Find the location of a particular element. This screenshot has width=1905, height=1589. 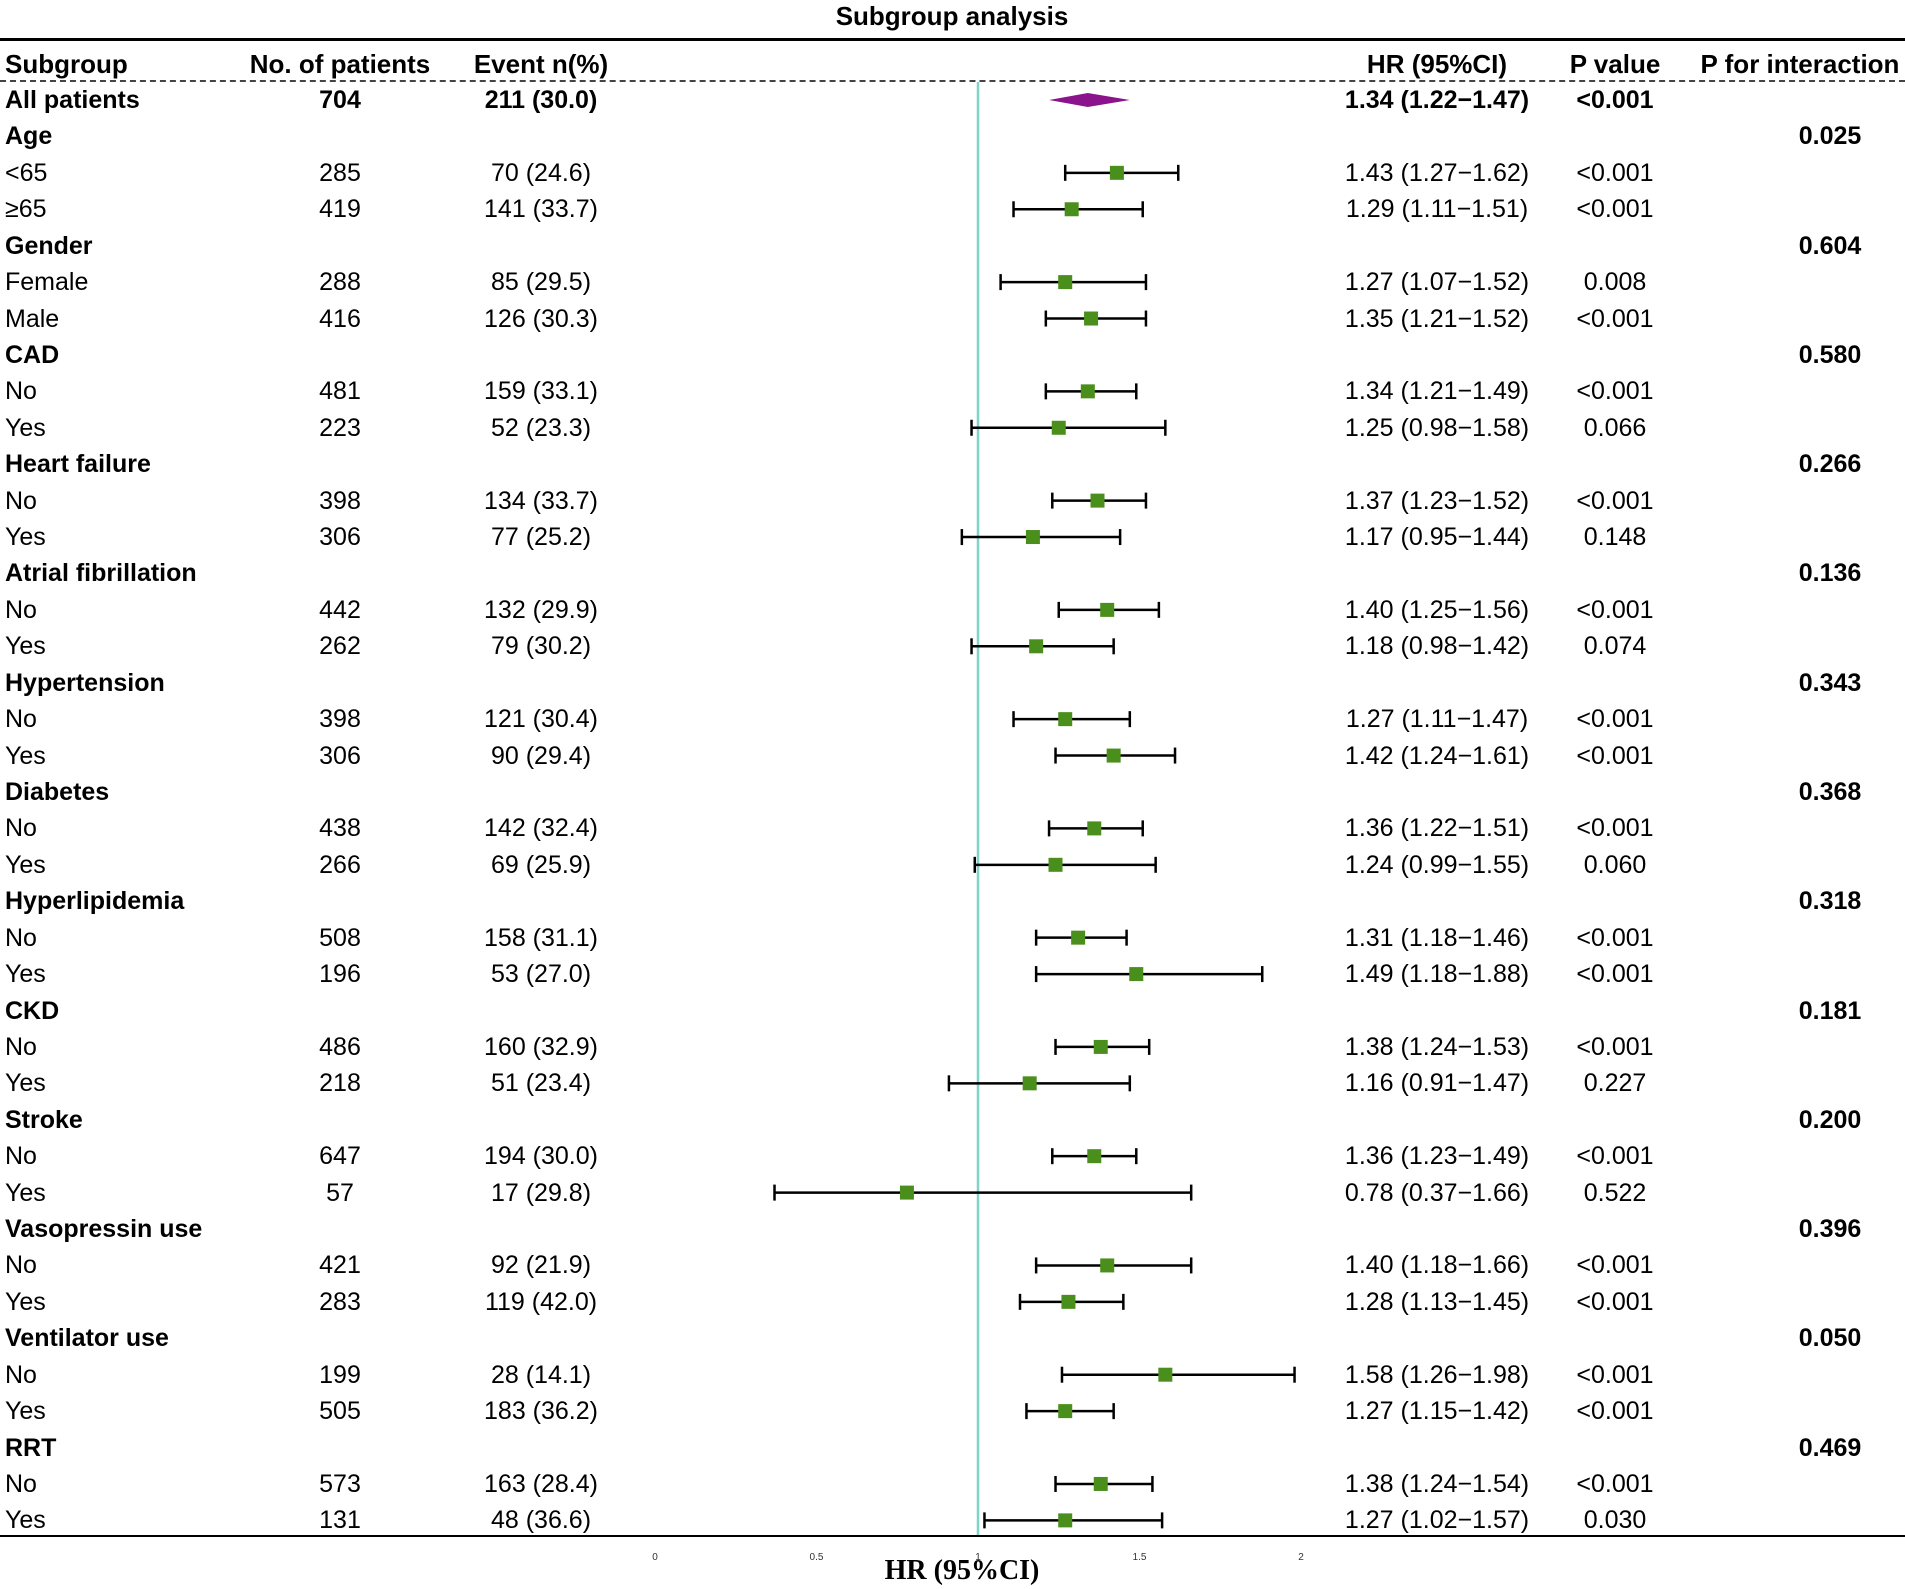

hr-ci-text: 1.27 (1.11−1.47) is located at coordinates (1437, 719).